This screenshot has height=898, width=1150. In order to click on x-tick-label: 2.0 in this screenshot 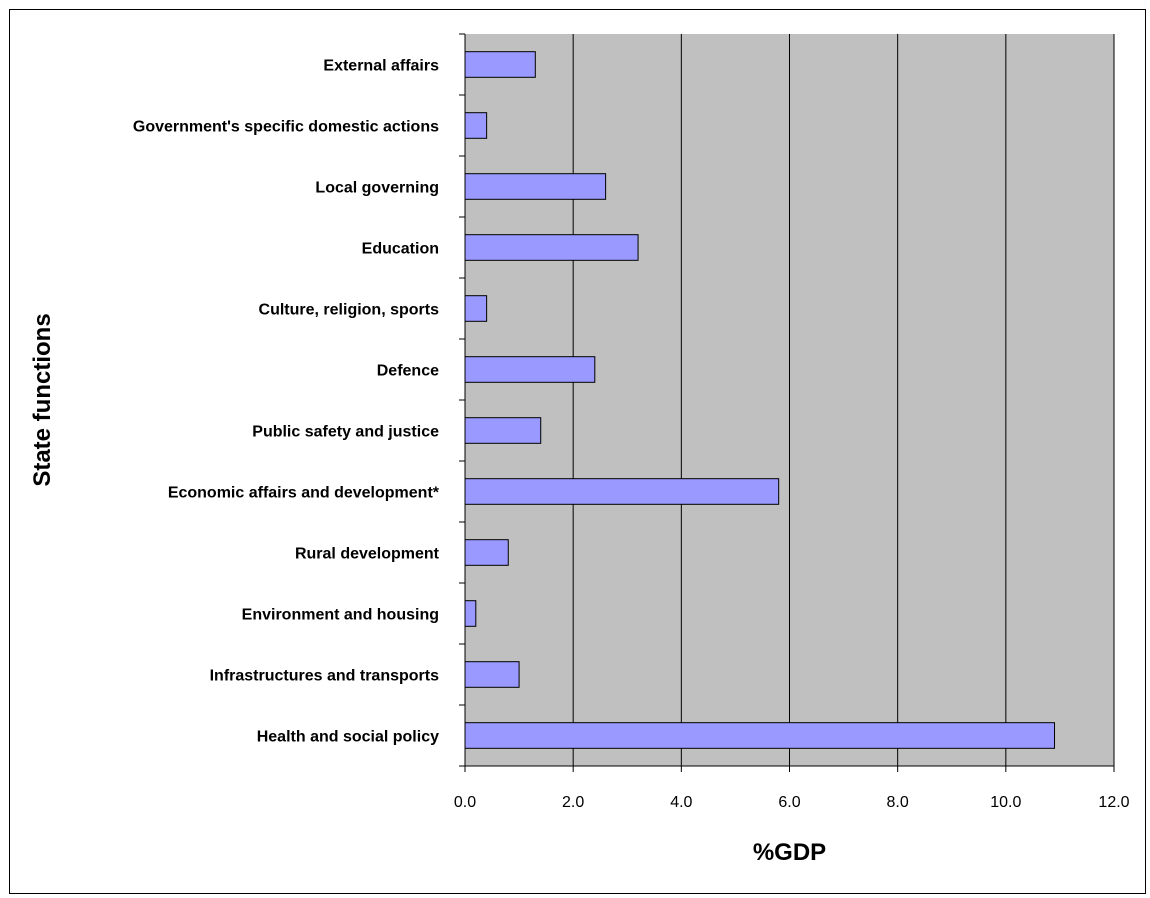, I will do `click(573, 802)`.